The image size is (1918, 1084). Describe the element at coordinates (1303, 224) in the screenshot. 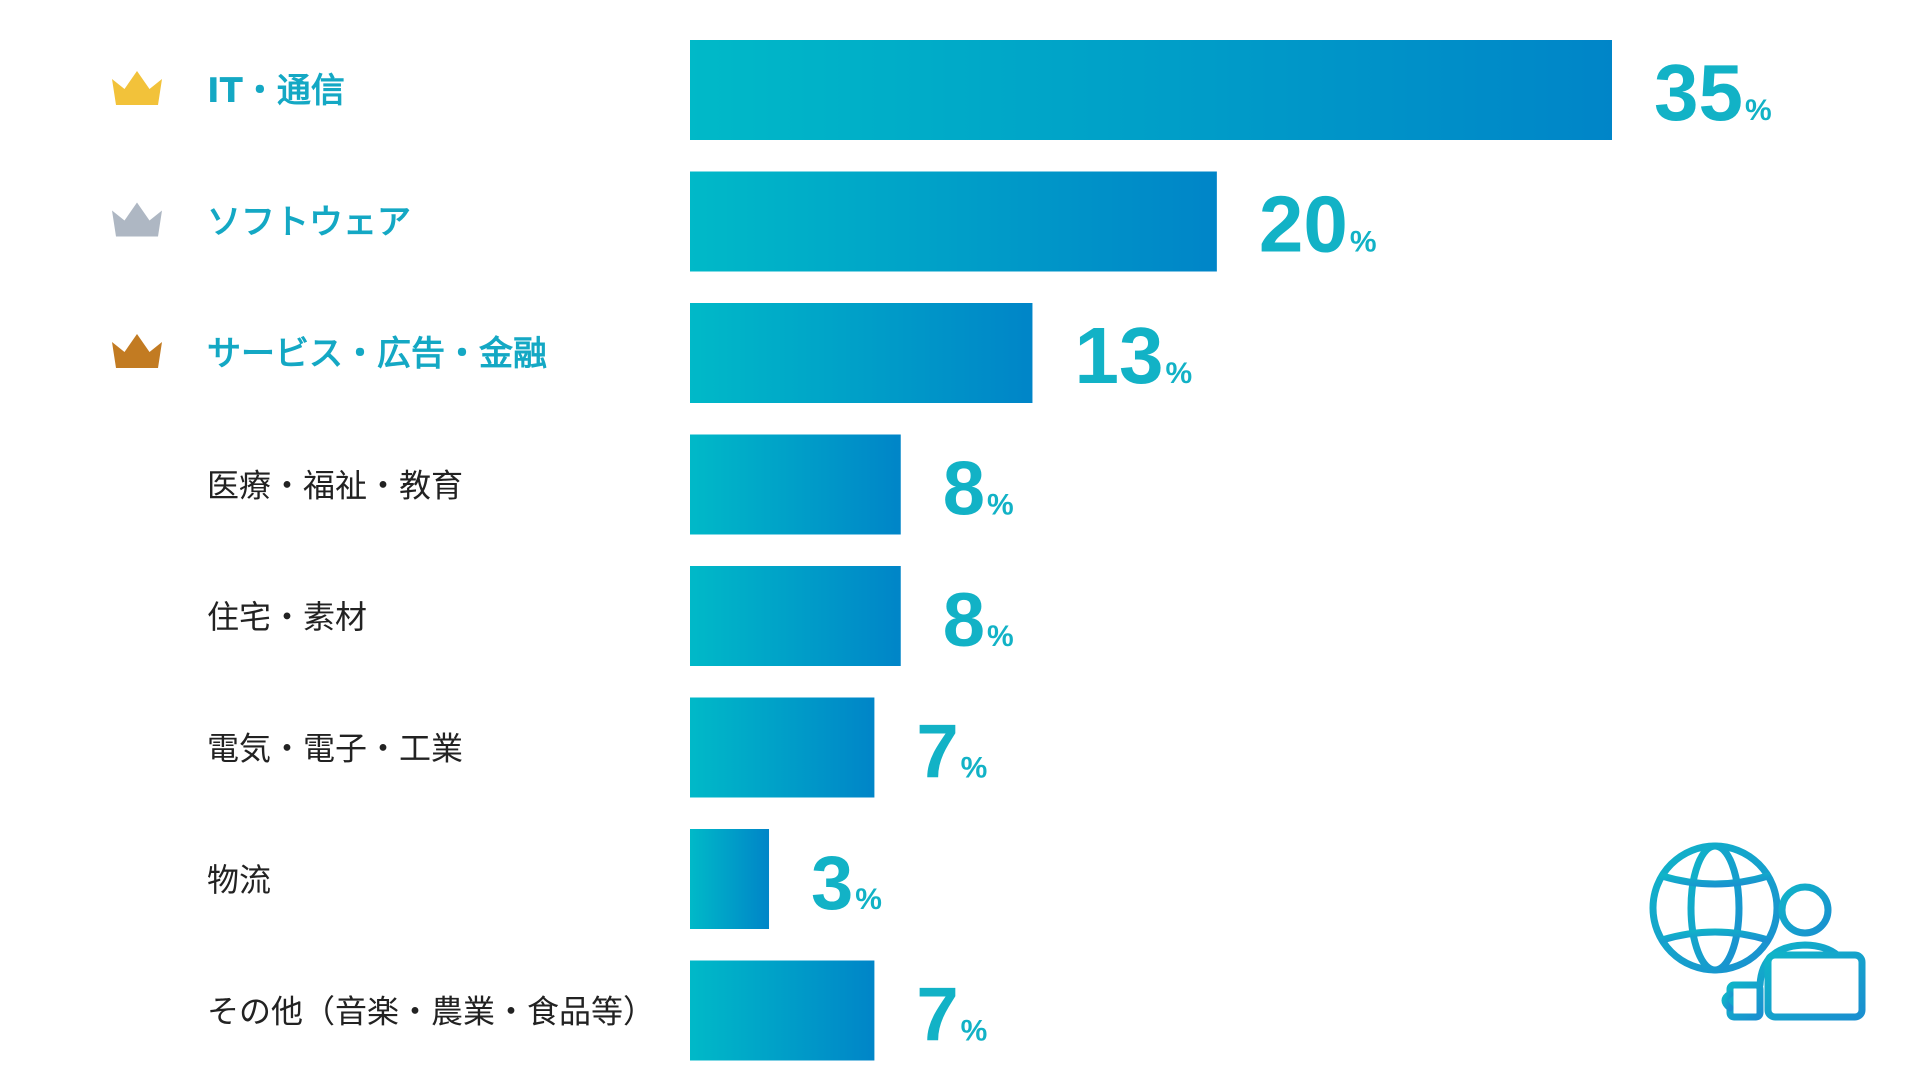

I see `value-number: 20` at that location.